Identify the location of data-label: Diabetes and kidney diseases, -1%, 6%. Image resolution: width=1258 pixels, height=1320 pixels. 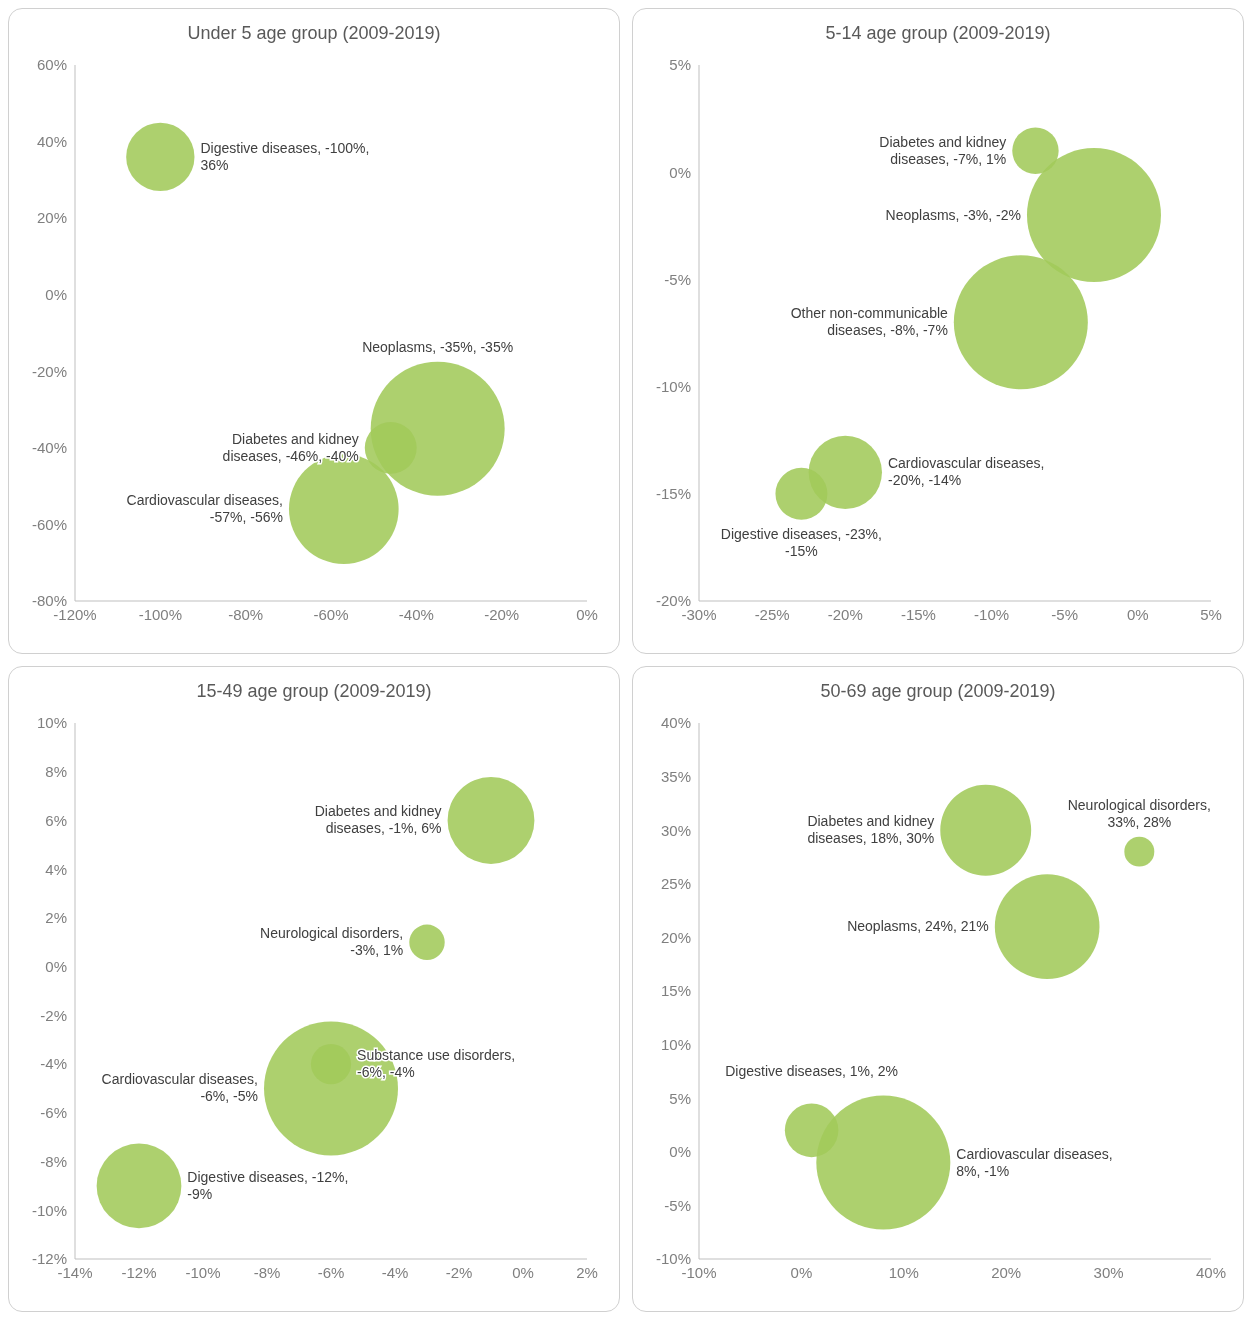
(378, 820).